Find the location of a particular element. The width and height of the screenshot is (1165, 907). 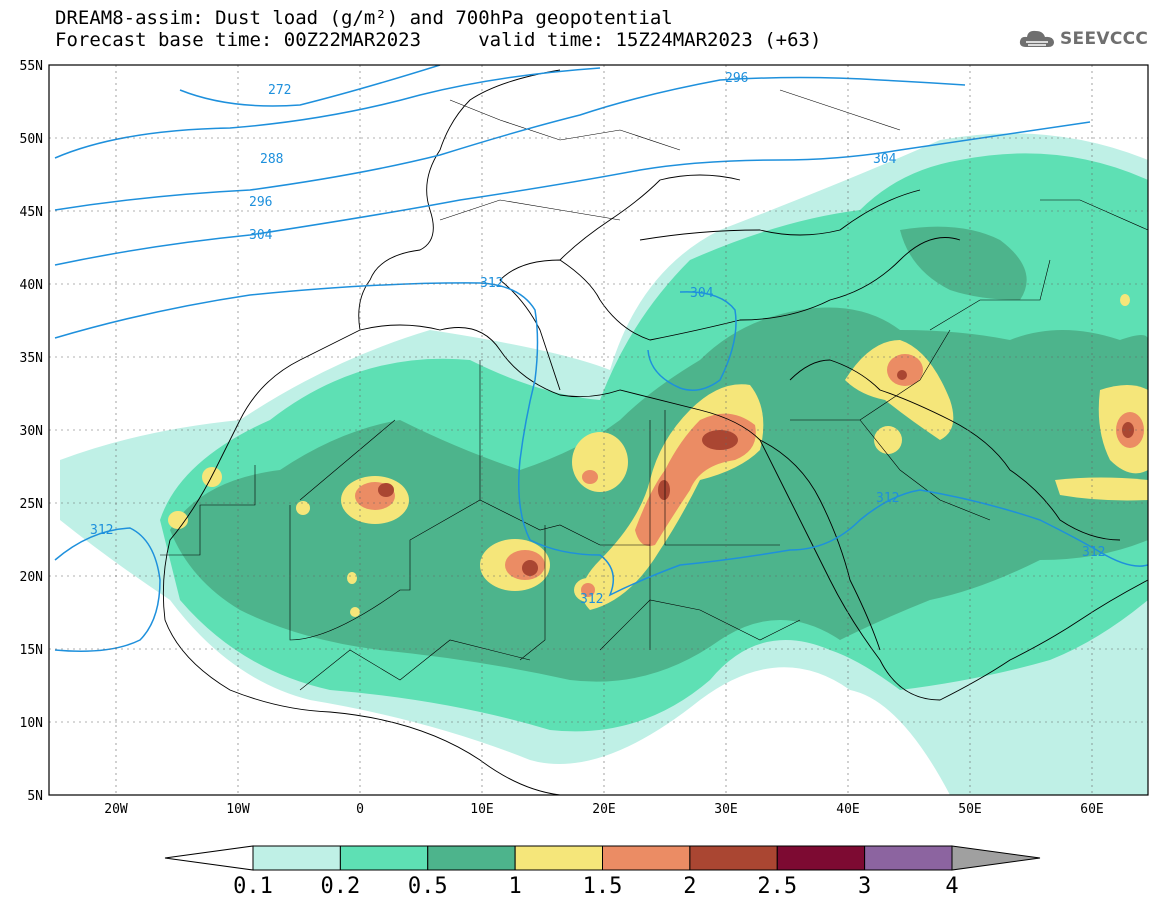

lon-axis: 20W 10W 0 10E 20E 30E 40E 50E 60E is located at coordinates (603, 809).